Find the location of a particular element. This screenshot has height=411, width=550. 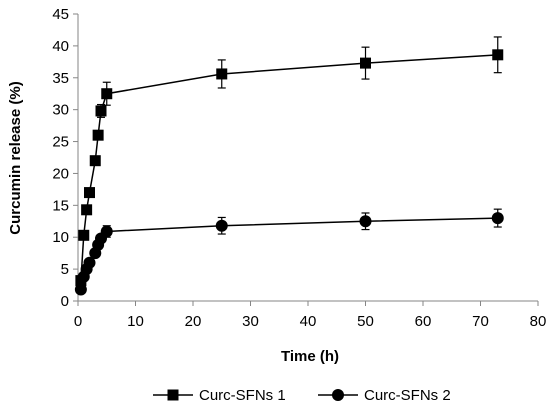

legend-label: Curc-SFNs 1 is located at coordinates (242, 395).